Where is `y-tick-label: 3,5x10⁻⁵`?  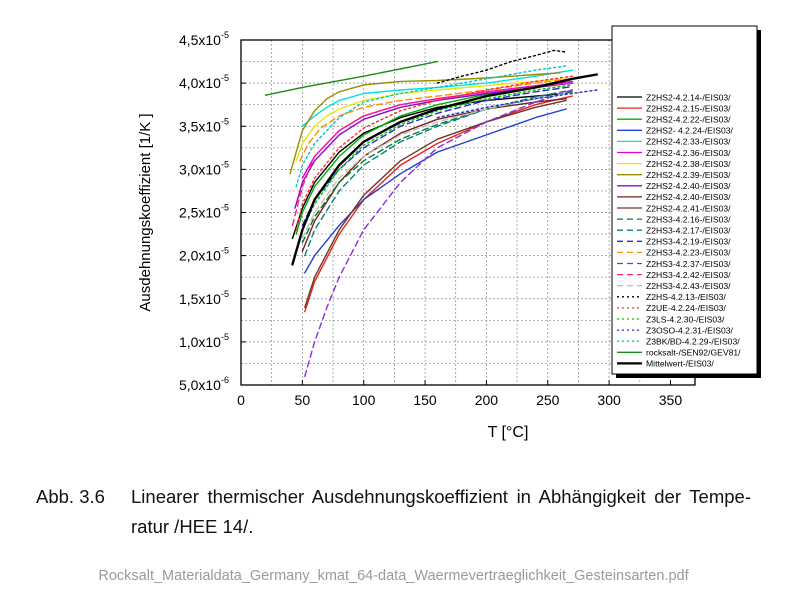 y-tick-label: 3,5x10⁻⁵ is located at coordinates (204, 125).